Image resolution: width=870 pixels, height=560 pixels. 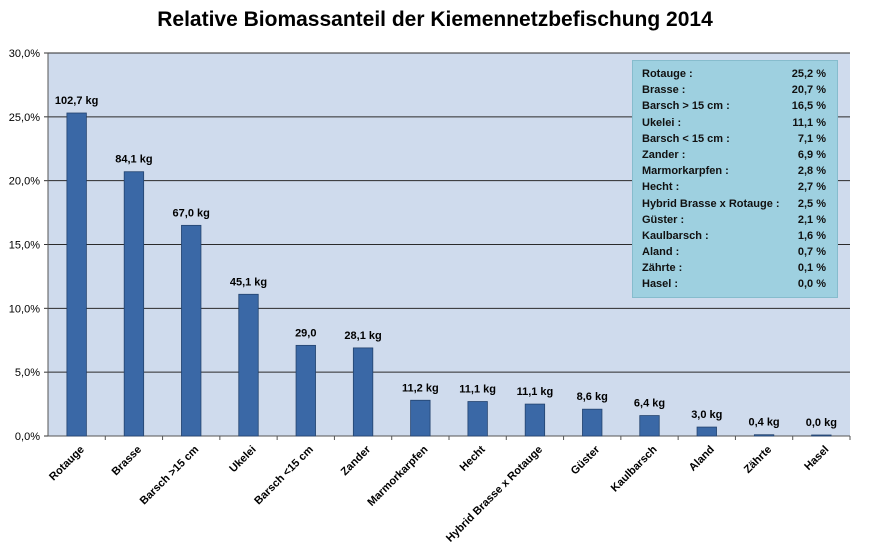 What do you see at coordinates (711, 203) in the screenshot?
I see `species-name: Hybrid Brasse x Rotauge :` at bounding box center [711, 203].